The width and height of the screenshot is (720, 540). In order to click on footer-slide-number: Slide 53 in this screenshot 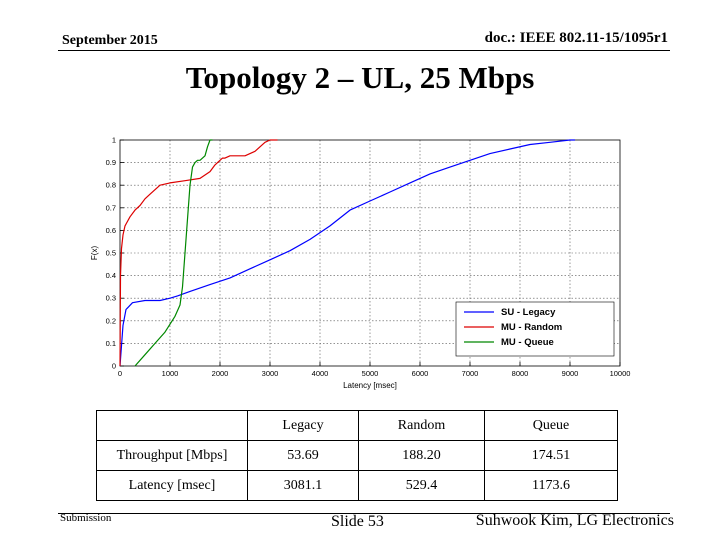, I will do `click(357, 521)`.